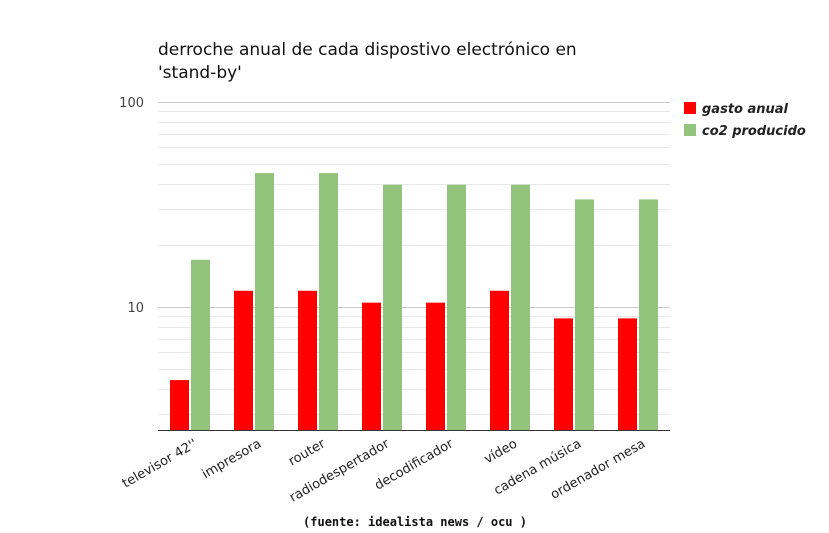 The width and height of the screenshot is (829, 533). Describe the element at coordinates (307, 452) in the screenshot. I see `category-label: router` at that location.